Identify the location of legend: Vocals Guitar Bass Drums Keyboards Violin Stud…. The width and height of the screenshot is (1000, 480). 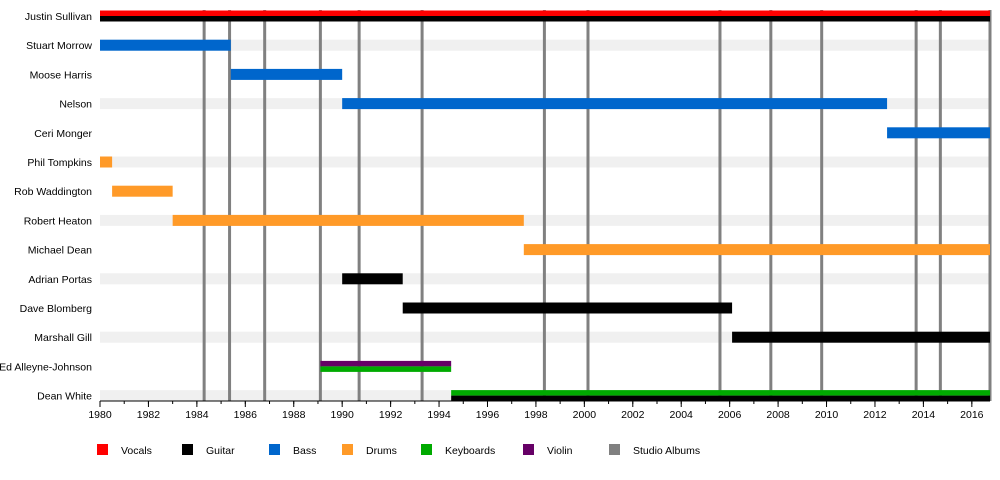
(398, 450).